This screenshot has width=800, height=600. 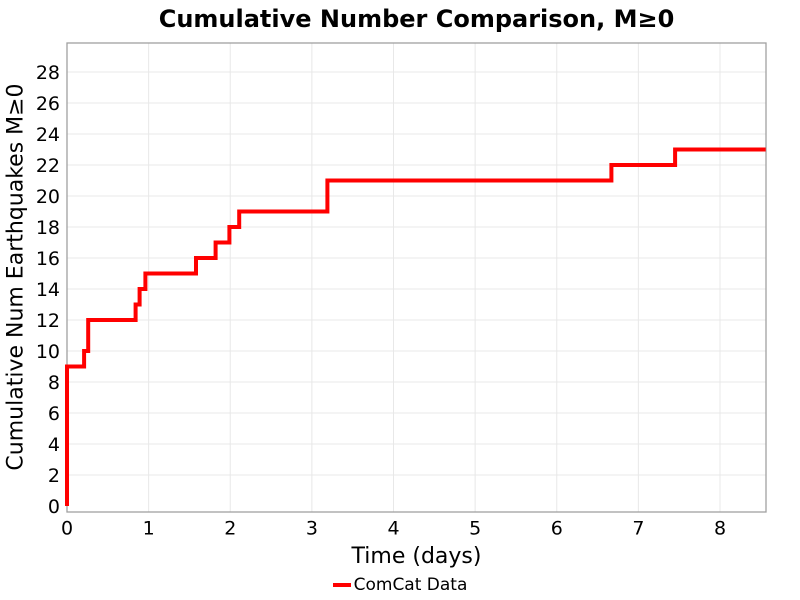 What do you see at coordinates (410, 585) in the screenshot?
I see `legend-label: ComCat Data` at bounding box center [410, 585].